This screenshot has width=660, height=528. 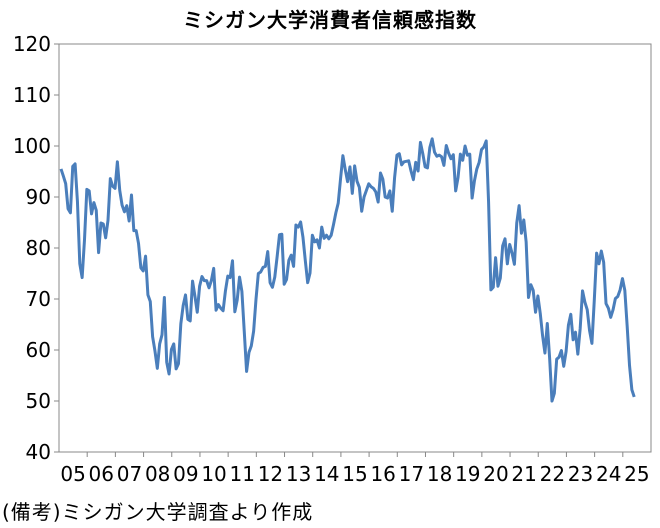 I want to click on y-tick-label: 70, so click(x=38, y=299).